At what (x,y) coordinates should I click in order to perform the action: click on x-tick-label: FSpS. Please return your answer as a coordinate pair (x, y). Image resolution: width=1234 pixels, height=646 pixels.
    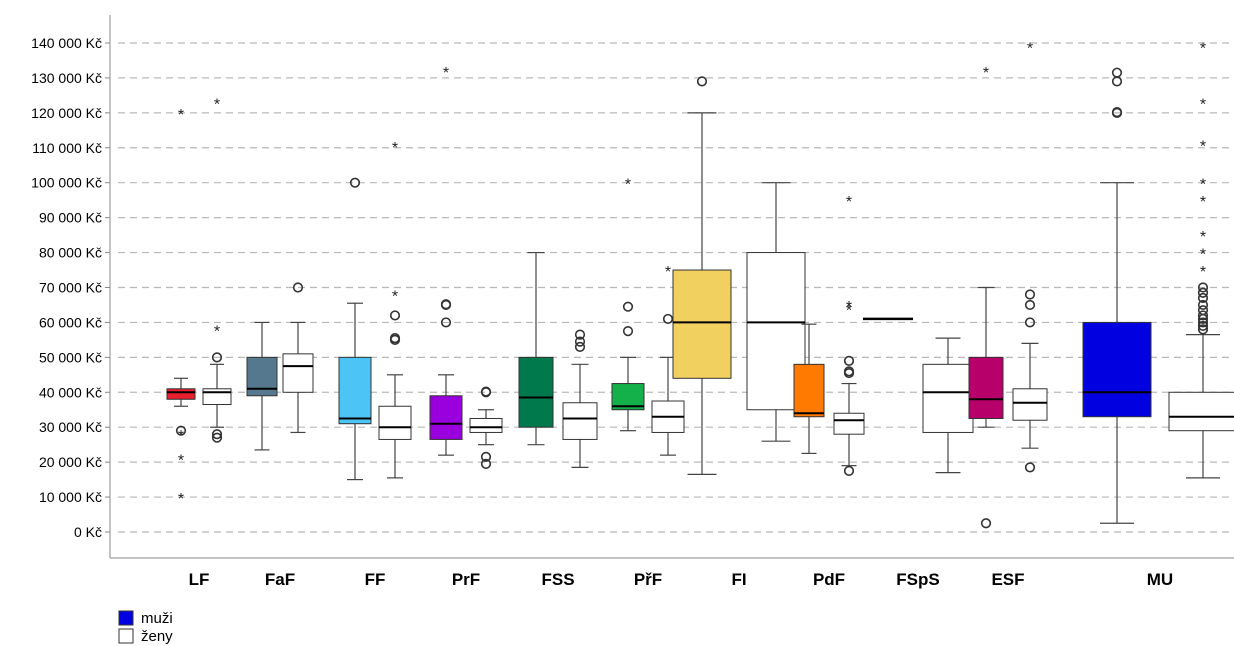
    Looking at the image, I should click on (917, 579).